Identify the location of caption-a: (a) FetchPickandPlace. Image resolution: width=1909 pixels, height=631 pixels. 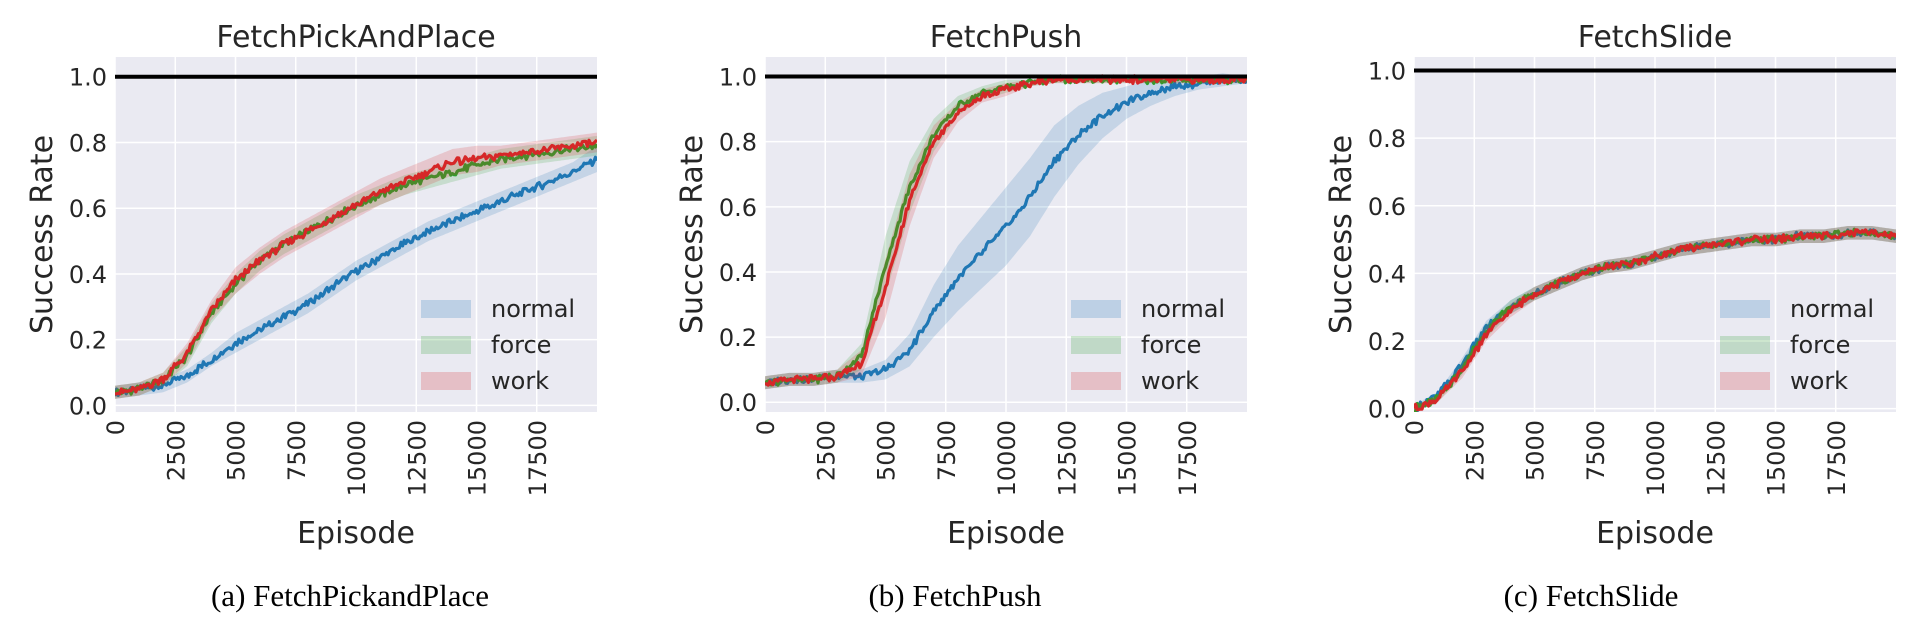
(350, 595).